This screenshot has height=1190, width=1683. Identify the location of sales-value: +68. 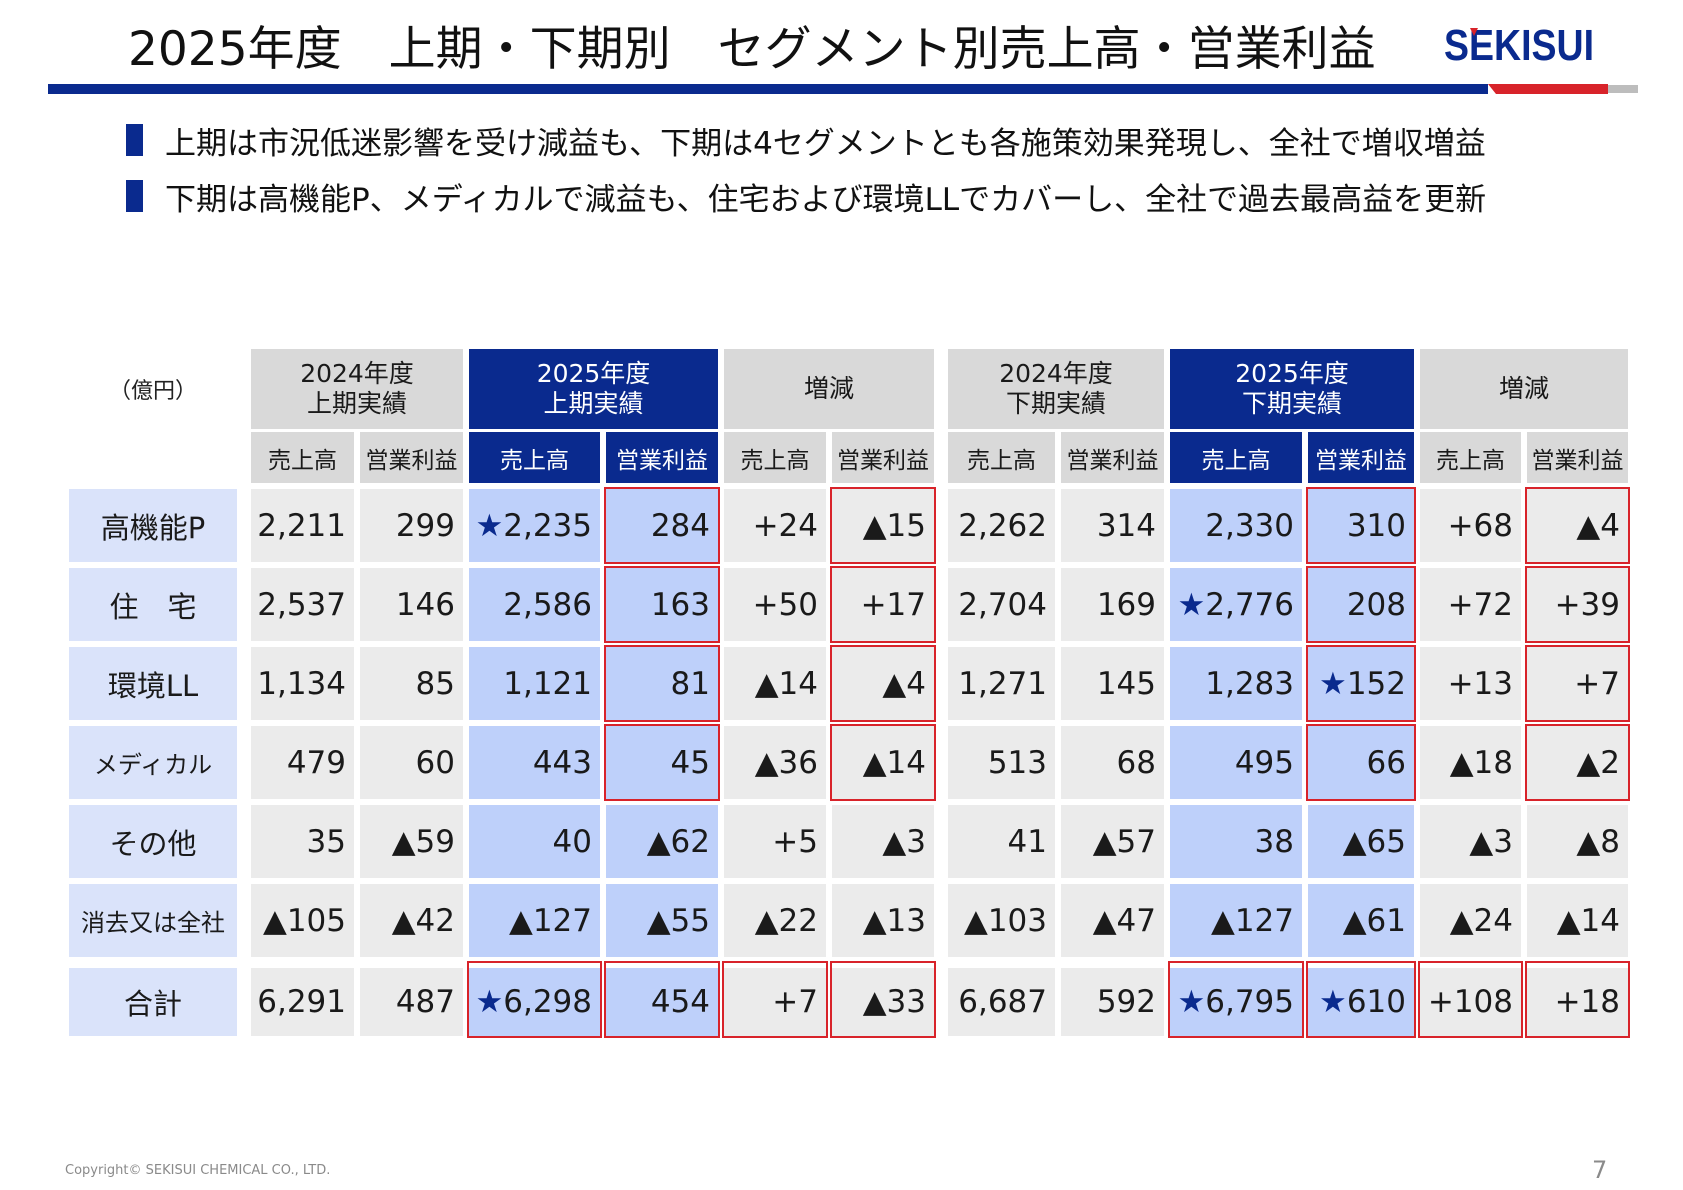
(1470, 525).